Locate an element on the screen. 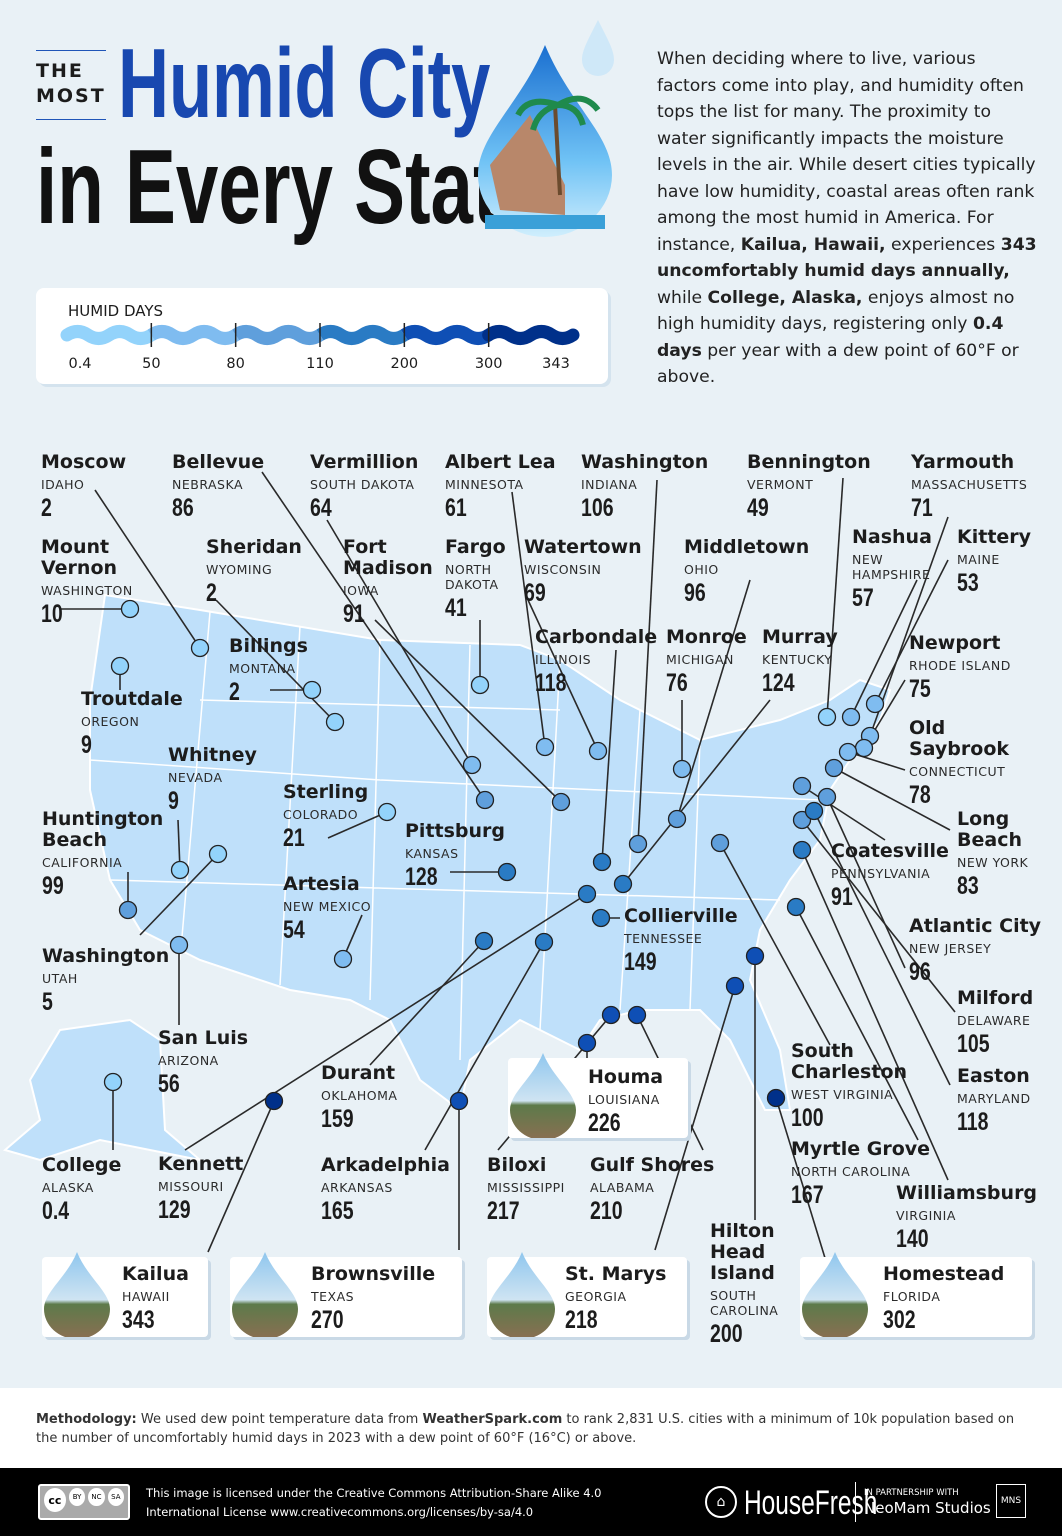 The image size is (1062, 1536). humid-days-value: 124 is located at coordinates (778, 683).